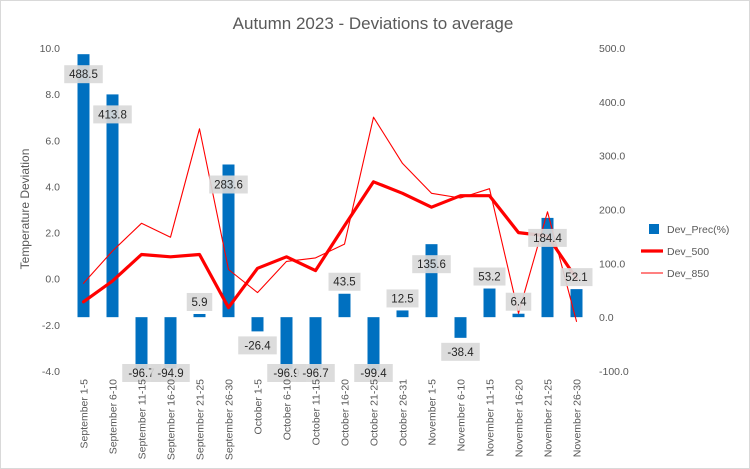  Describe the element at coordinates (549, 418) in the screenshot. I see `x-tick-label: November 21-25` at that location.